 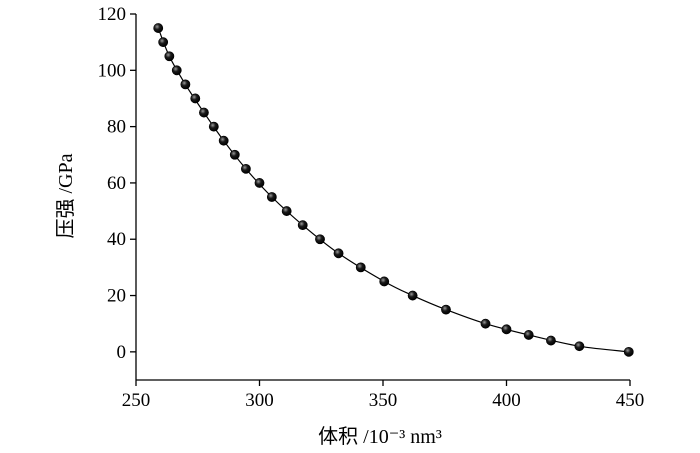 I want to click on y-axis-ticks: 0 20 40 60 80 100 120, so click(x=117, y=183).